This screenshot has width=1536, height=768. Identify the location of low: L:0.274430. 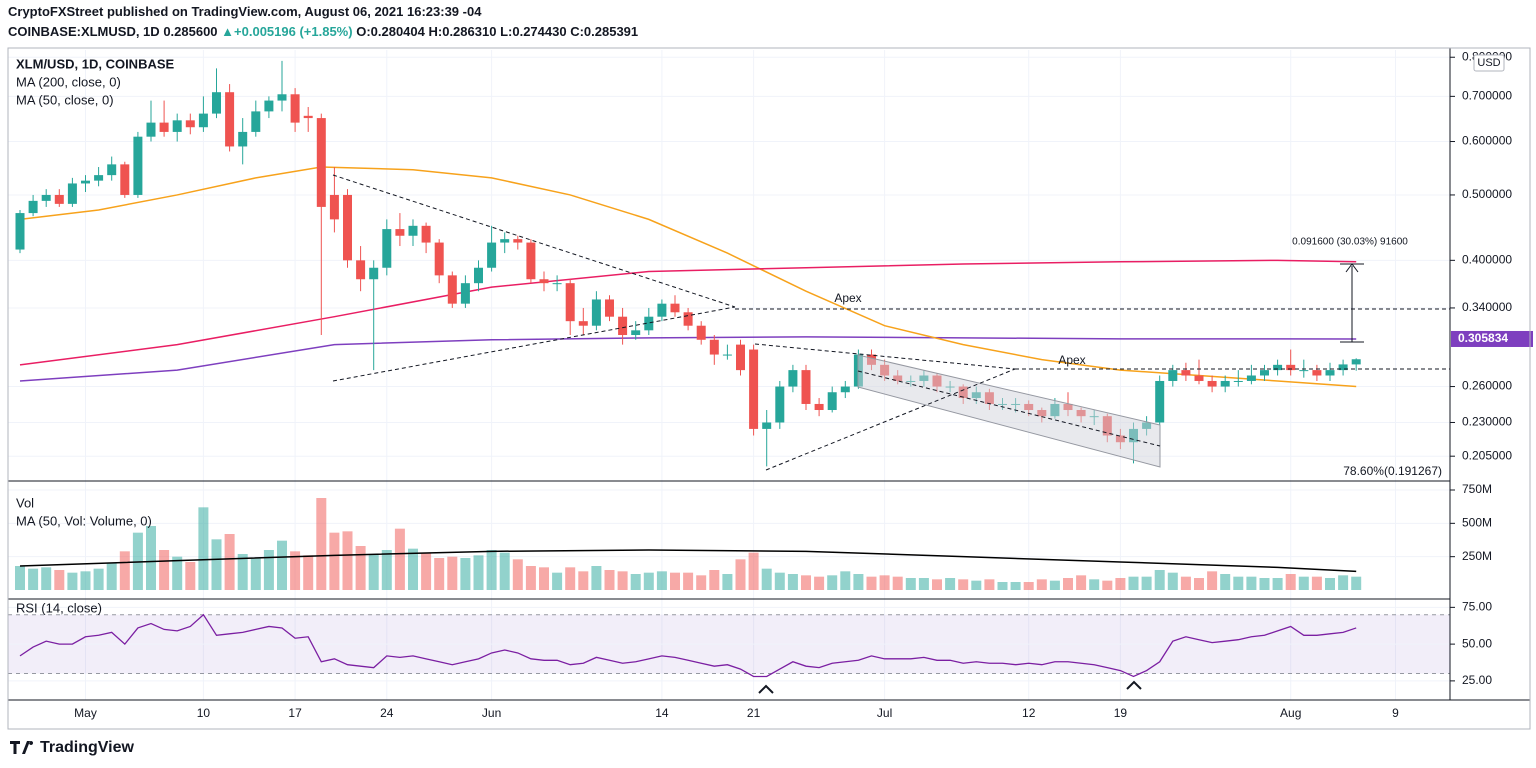
(533, 31).